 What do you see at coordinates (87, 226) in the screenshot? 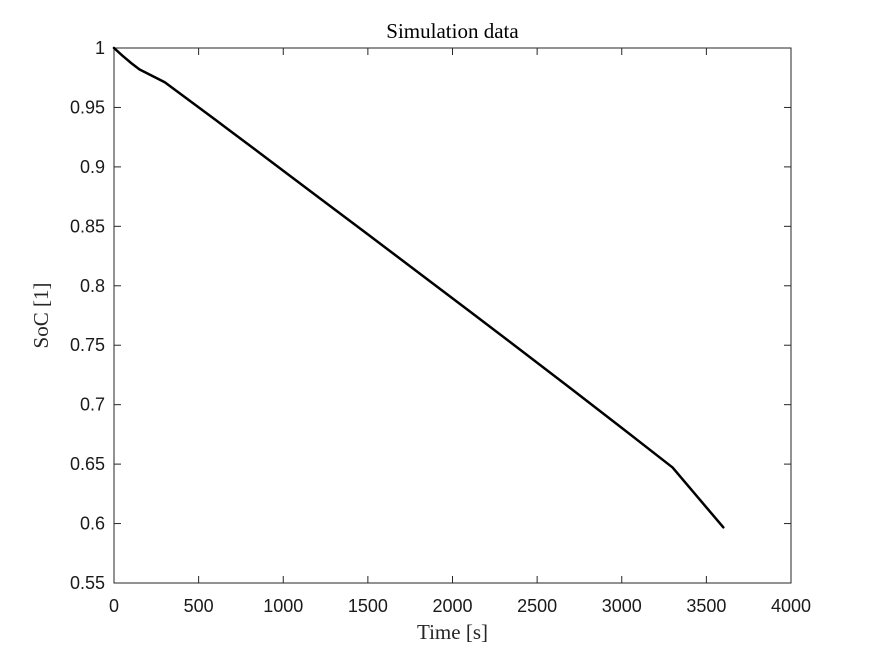
I see `y-tick-label: 0.85` at bounding box center [87, 226].